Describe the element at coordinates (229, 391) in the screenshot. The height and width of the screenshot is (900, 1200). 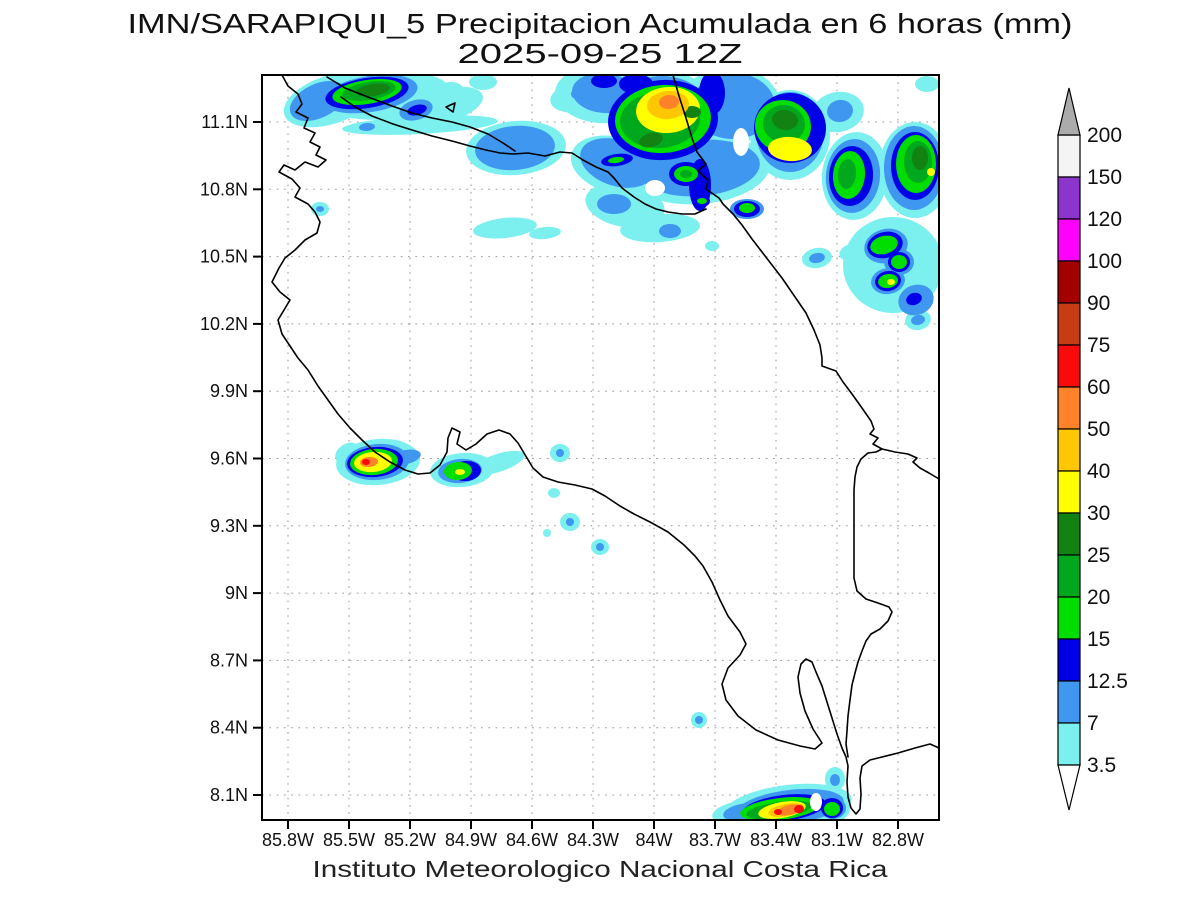
I see `lat-tick-label: 9.9N` at that location.